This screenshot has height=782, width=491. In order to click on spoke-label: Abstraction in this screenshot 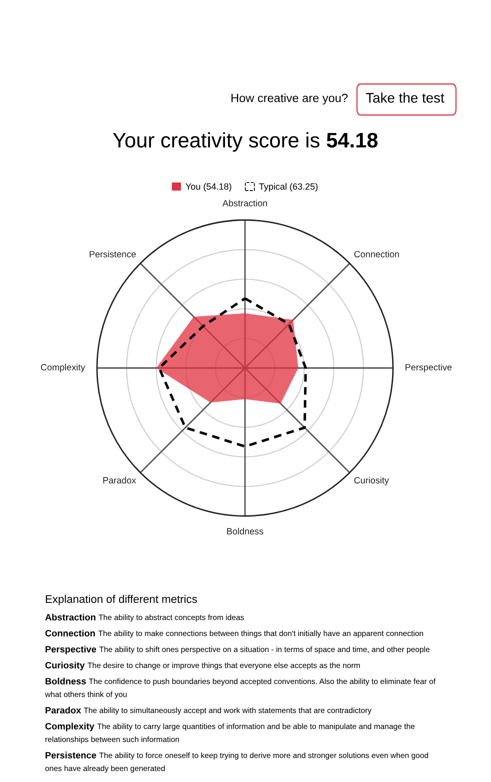, I will do `click(244, 203)`.